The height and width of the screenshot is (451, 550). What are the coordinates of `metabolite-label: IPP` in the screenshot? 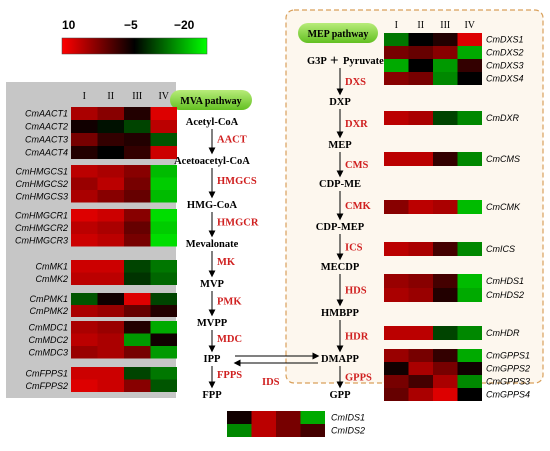 It's located at (213, 359).